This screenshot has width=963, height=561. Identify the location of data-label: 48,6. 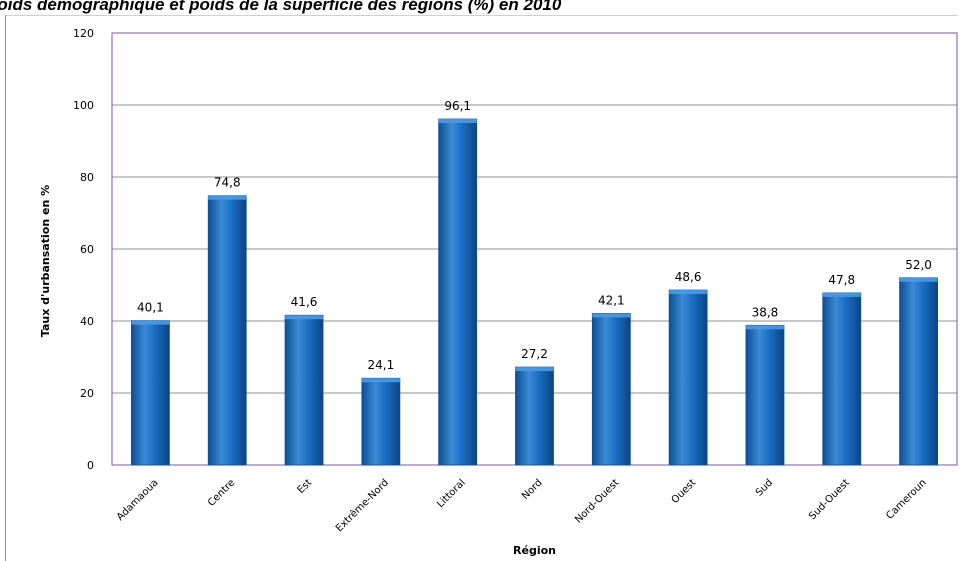
(688, 277).